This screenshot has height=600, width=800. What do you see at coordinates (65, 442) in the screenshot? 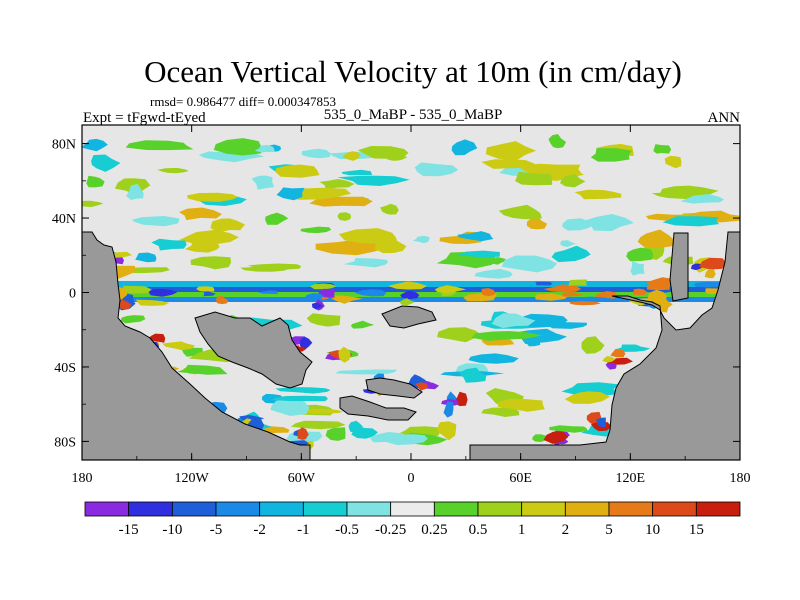
I see `y-tick-label: 80S` at bounding box center [65, 442].